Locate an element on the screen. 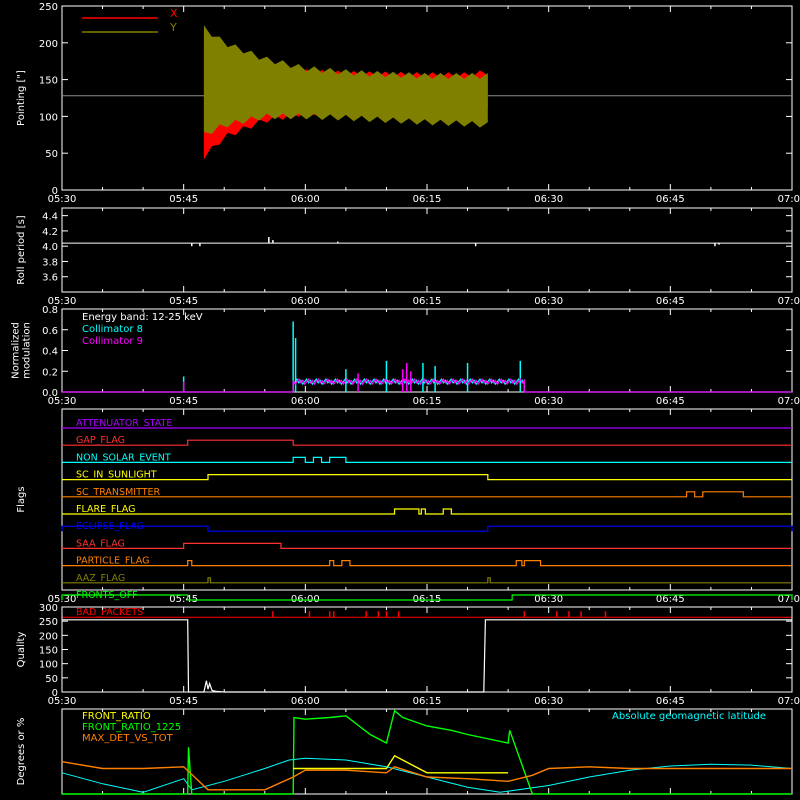  flag-row-fronts-off: FRONTS_OFF is located at coordinates (427, 595).